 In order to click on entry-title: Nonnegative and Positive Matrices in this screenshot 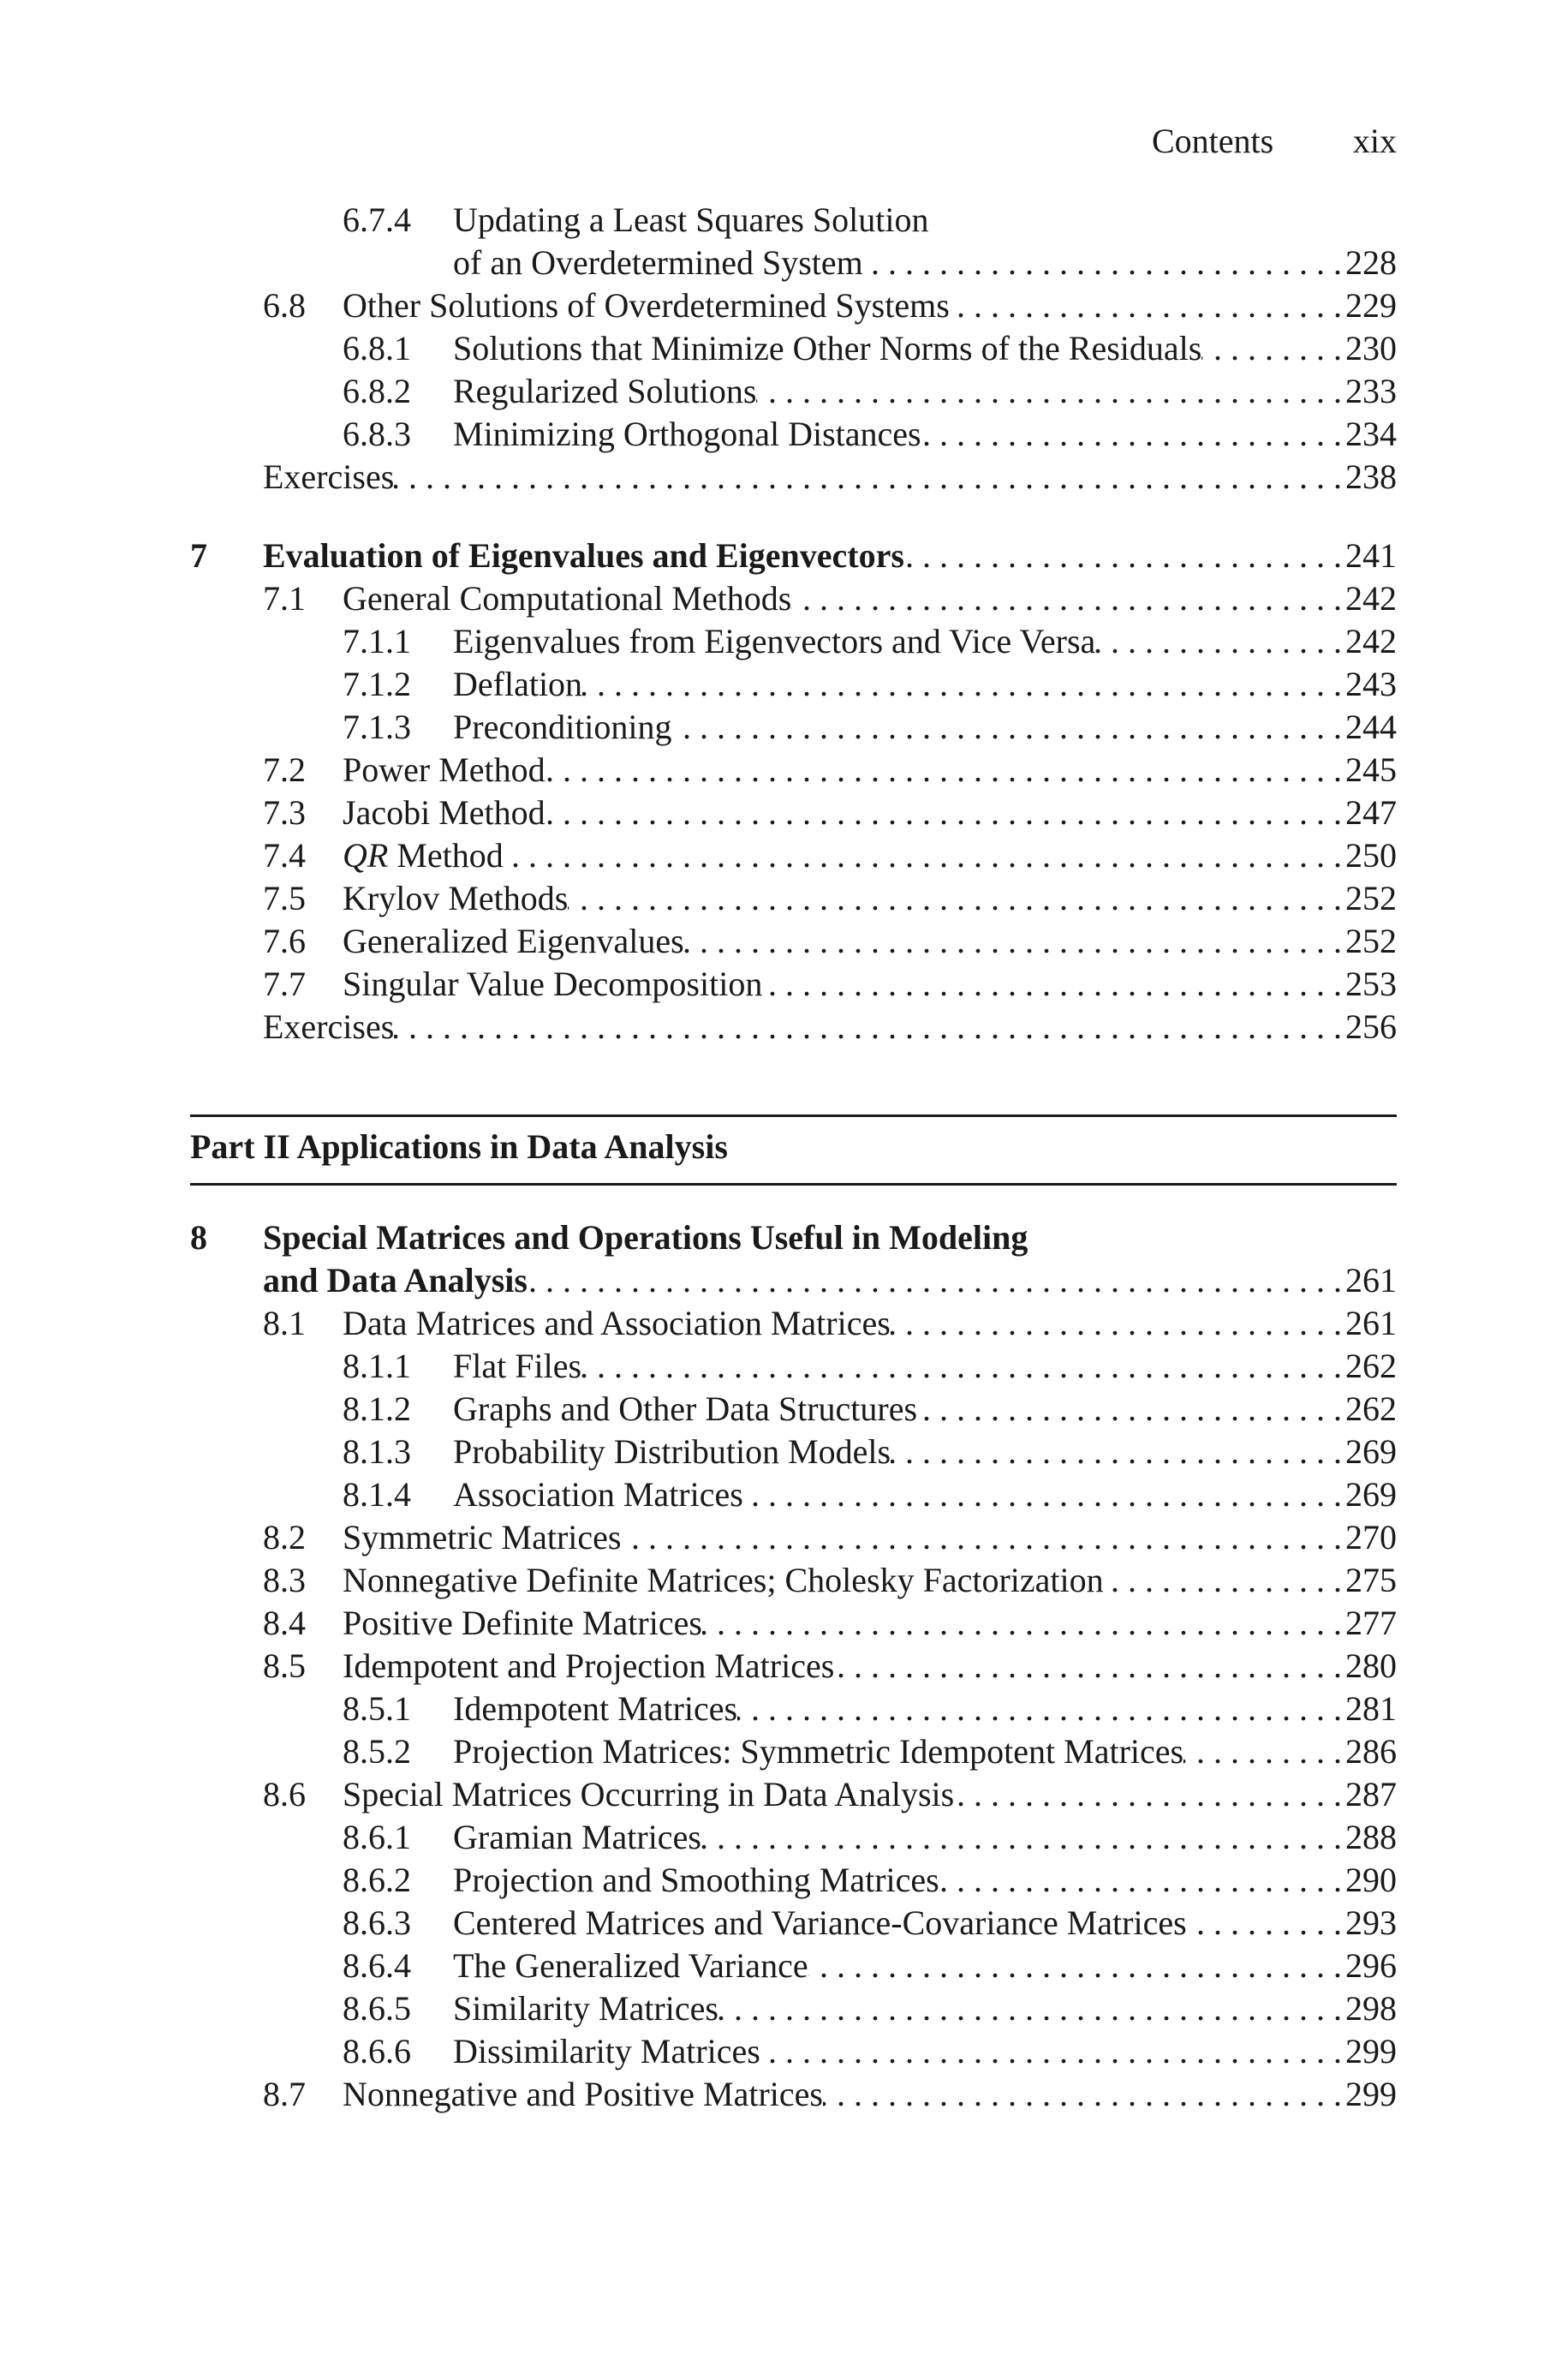, I will do `click(583, 2094)`.